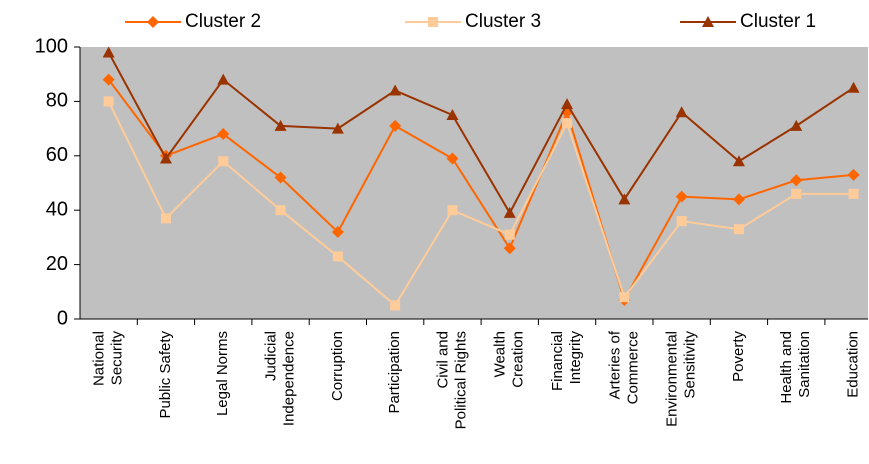 The width and height of the screenshot is (869, 464). I want to click on x-tick-label: Security, so click(117, 358).